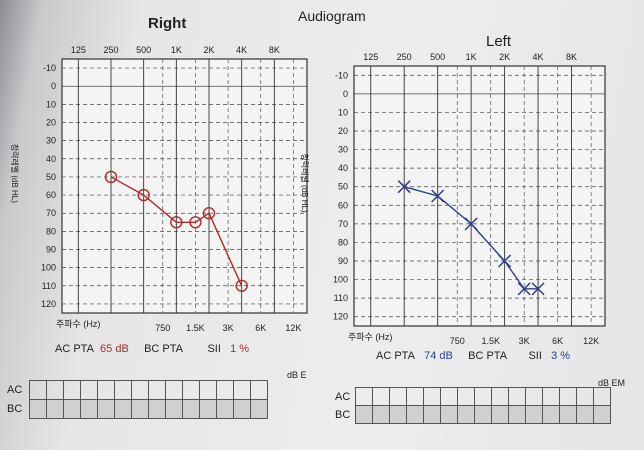 Image resolution: width=644 pixels, height=450 pixels. I want to click on right-ac-pta-value: 65 dB, so click(114, 349).